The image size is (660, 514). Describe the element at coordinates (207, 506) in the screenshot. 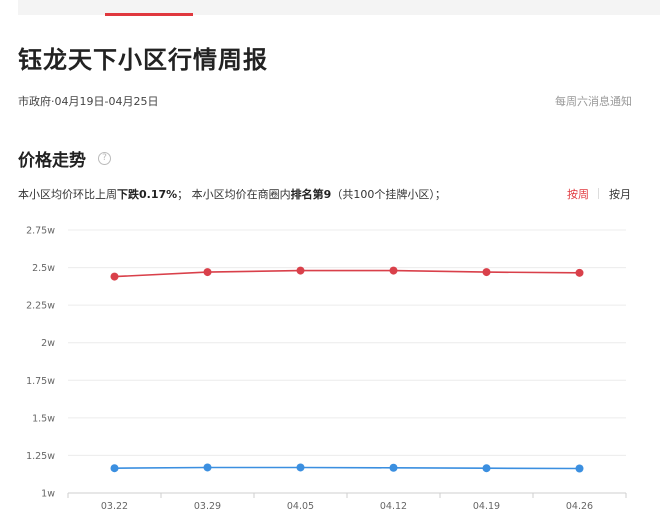

I see `x-tick-label: 03.29` at that location.